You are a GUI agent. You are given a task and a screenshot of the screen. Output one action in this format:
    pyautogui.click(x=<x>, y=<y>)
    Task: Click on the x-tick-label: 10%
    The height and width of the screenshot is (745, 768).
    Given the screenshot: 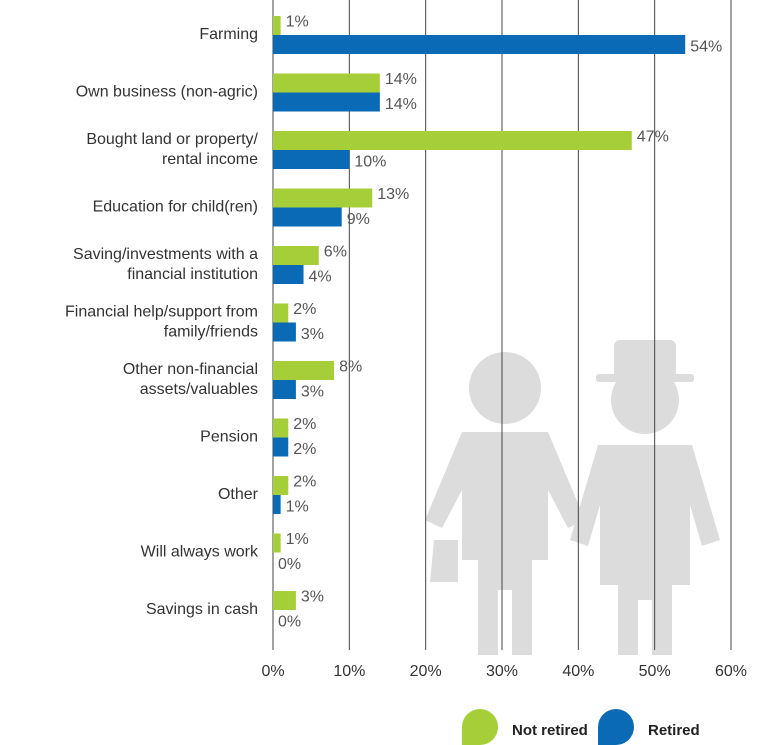 What is the action you would take?
    pyautogui.click(x=349, y=671)
    